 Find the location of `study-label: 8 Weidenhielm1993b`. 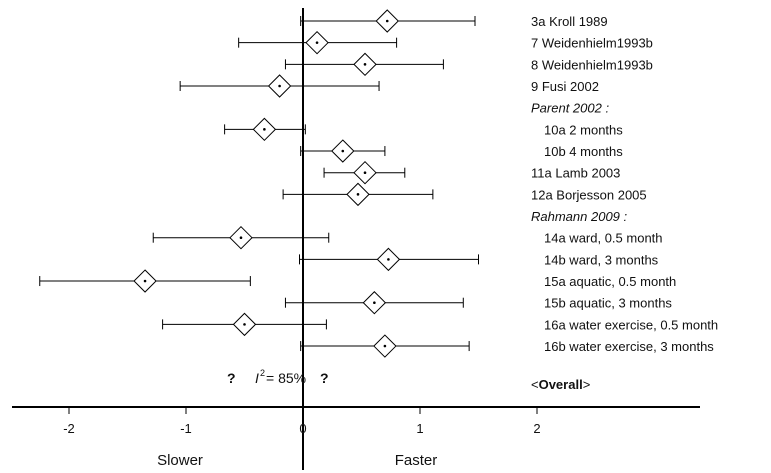

study-label: 8 Weidenhielm1993b is located at coordinates (592, 64).